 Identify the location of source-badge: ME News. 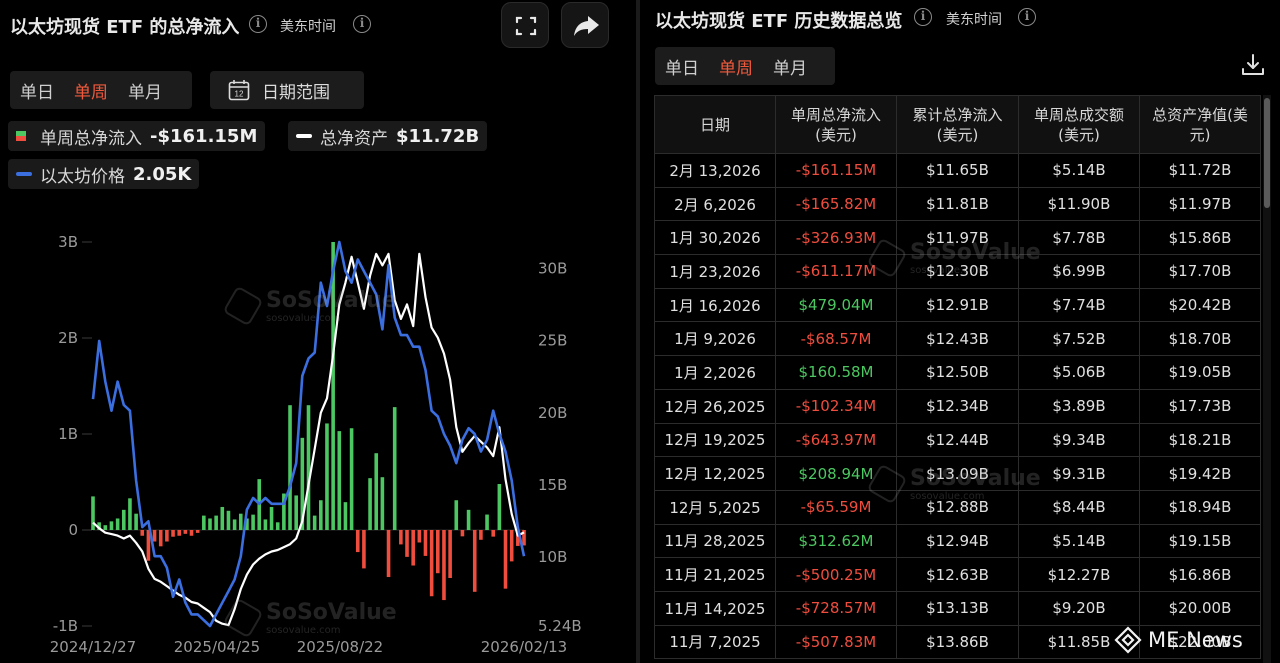
(1178, 640).